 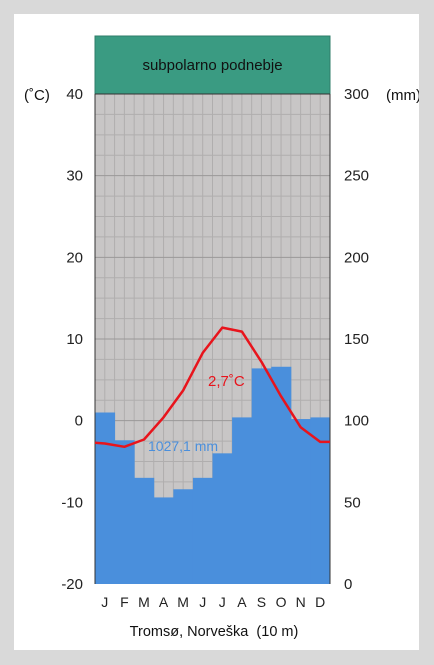 I want to click on left-tick-label: 10, so click(x=74, y=339).